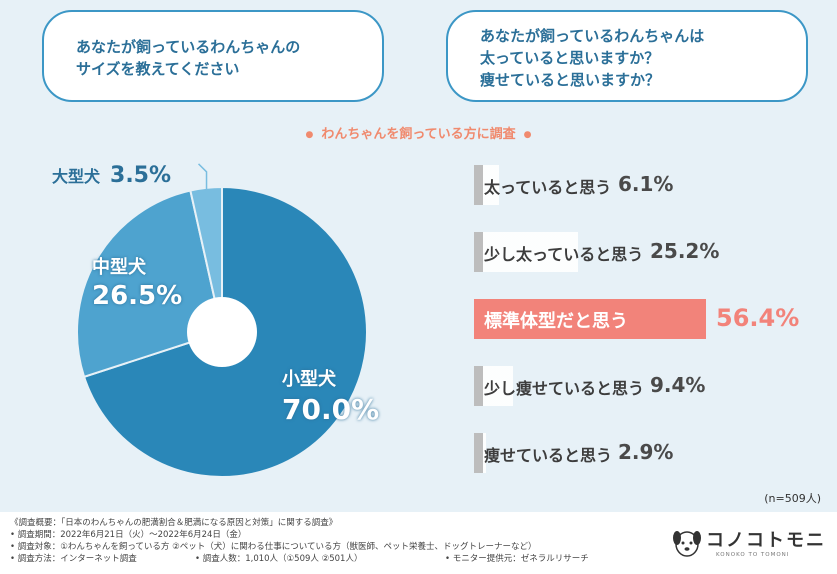 The image size is (837, 574). Describe the element at coordinates (188, 47) in the screenshot. I see `question-line: あなたが飼っているわんちゃんの` at that location.